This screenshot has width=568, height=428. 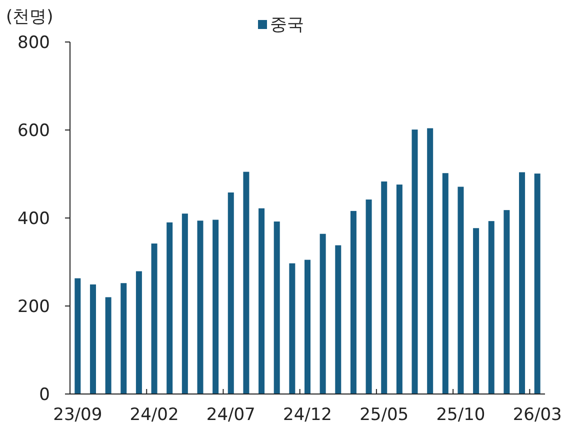 What do you see at coordinates (154, 415) in the screenshot?
I see `x-tick-label: 24/02` at bounding box center [154, 415].